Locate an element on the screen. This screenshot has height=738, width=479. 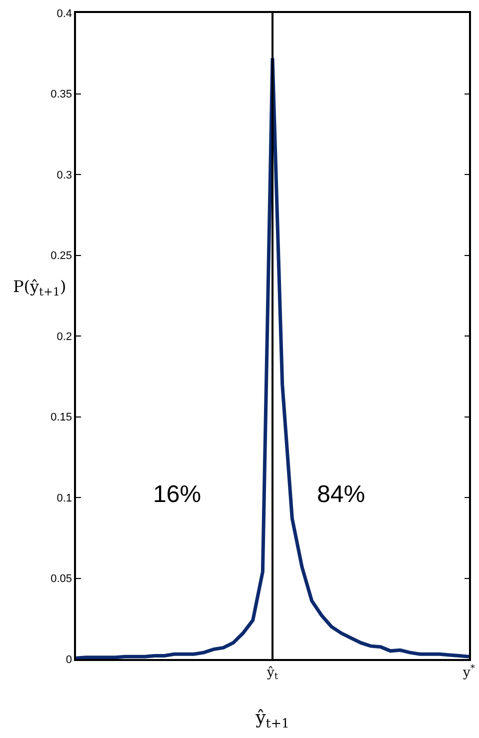
x-tick-label: ŷ$_{t}$ is located at coordinates (272, 673).